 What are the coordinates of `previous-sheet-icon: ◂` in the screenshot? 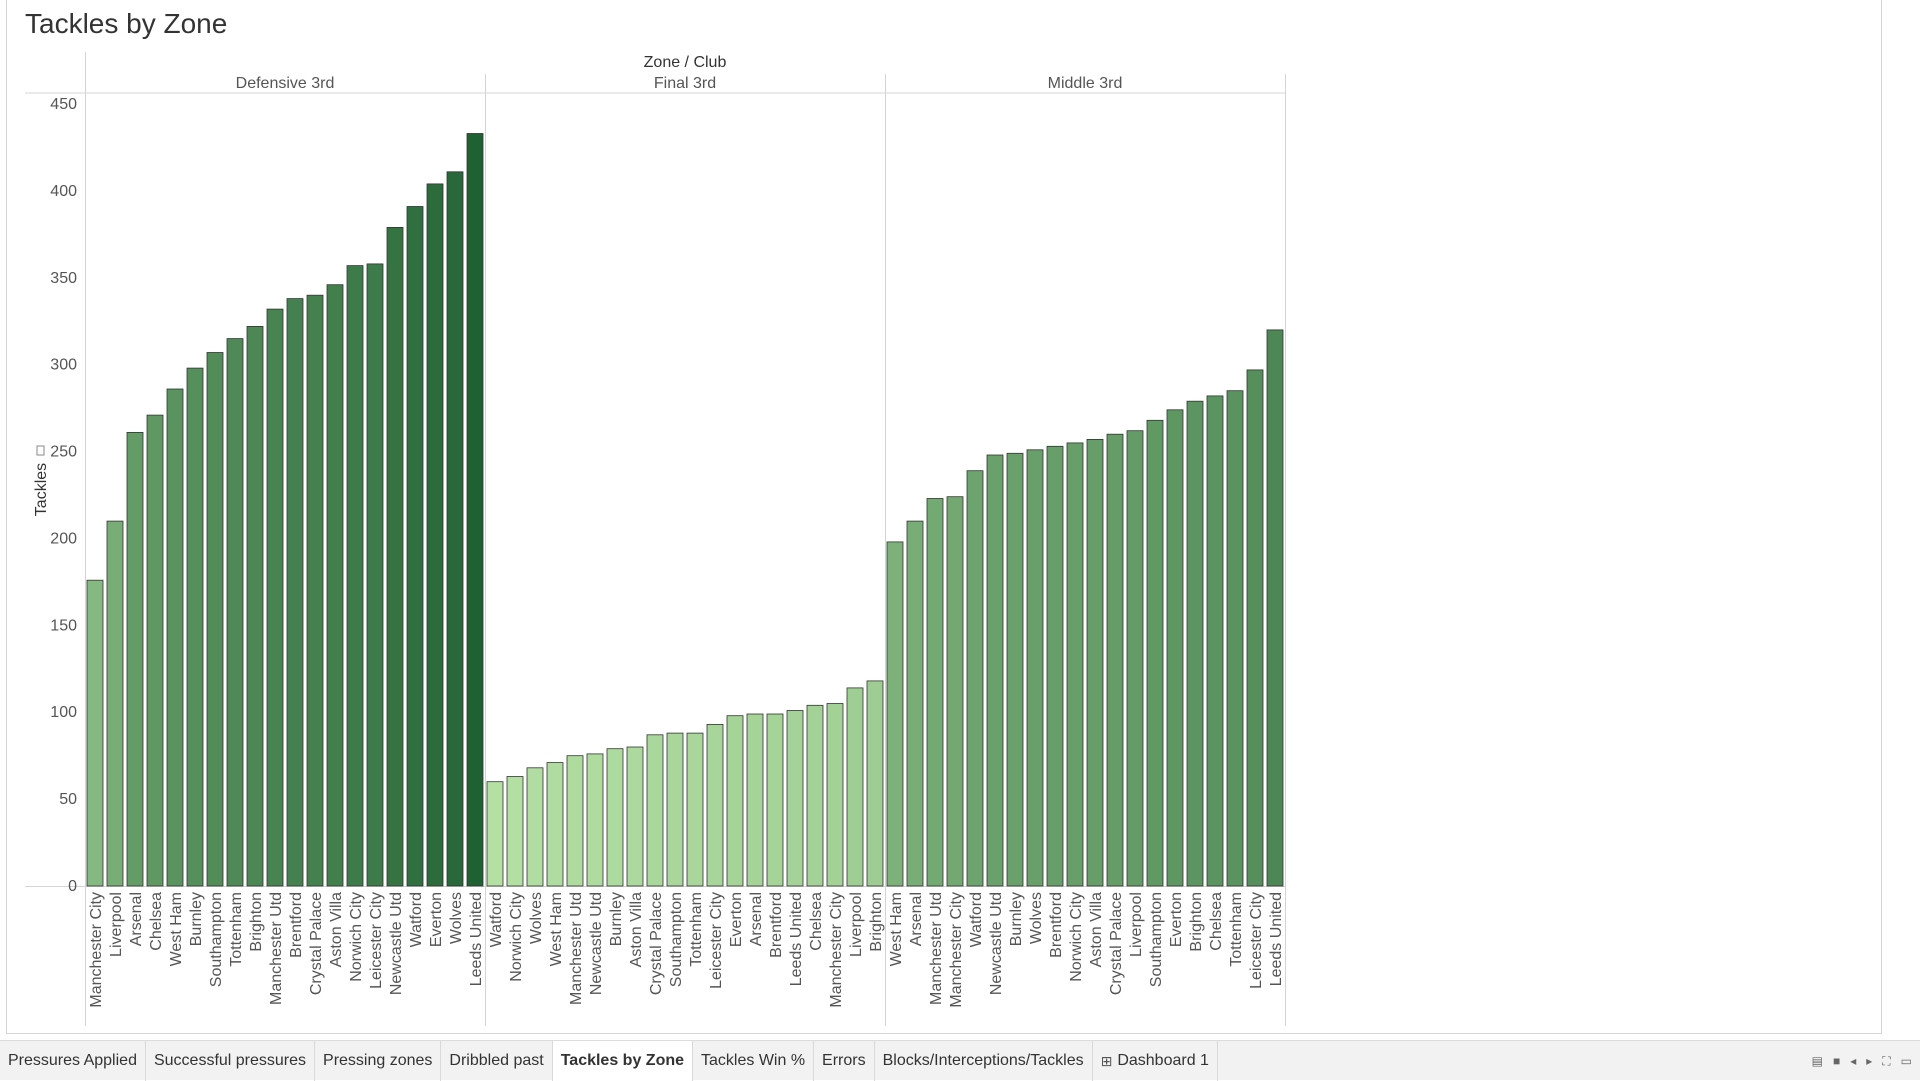 It's located at (1853, 1061).